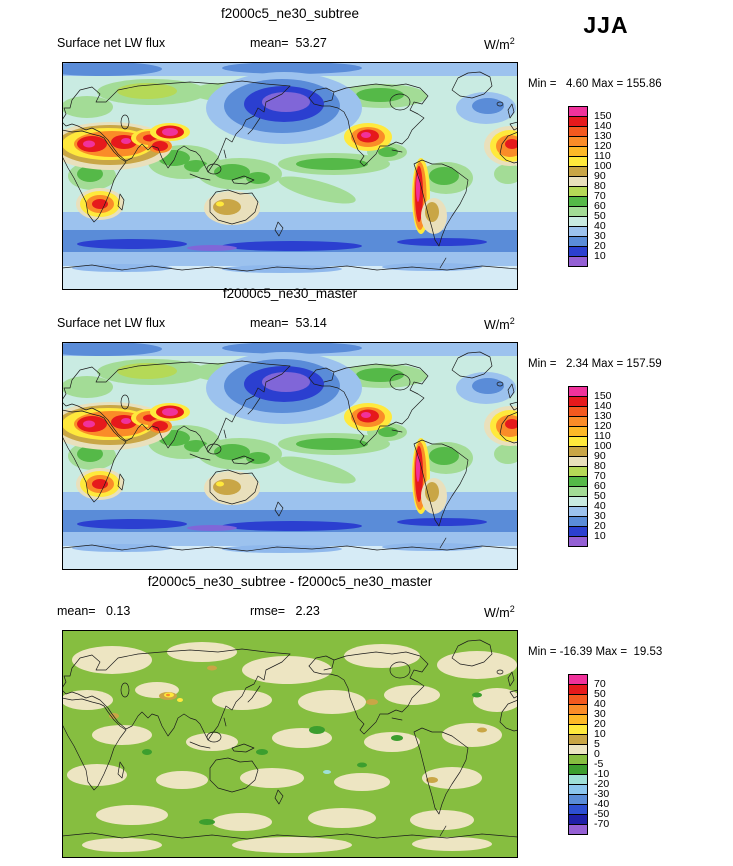  What do you see at coordinates (595, 652) in the screenshot?
I see `minmax-label: Min = -16.39 Max = 19.53` at bounding box center [595, 652].